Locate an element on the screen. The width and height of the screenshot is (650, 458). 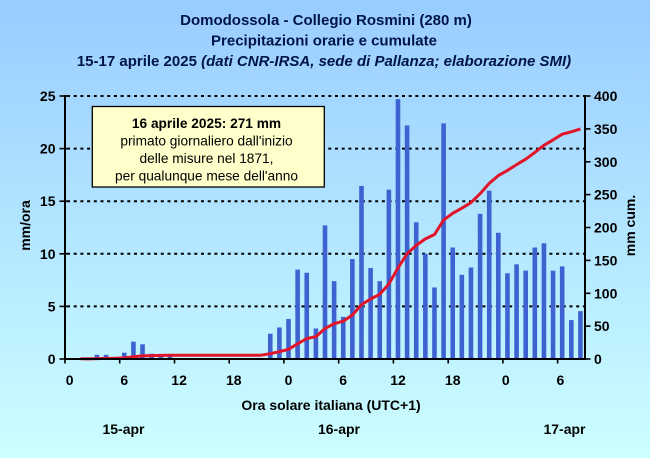
svg-text: 300 is located at coordinates (606, 162).